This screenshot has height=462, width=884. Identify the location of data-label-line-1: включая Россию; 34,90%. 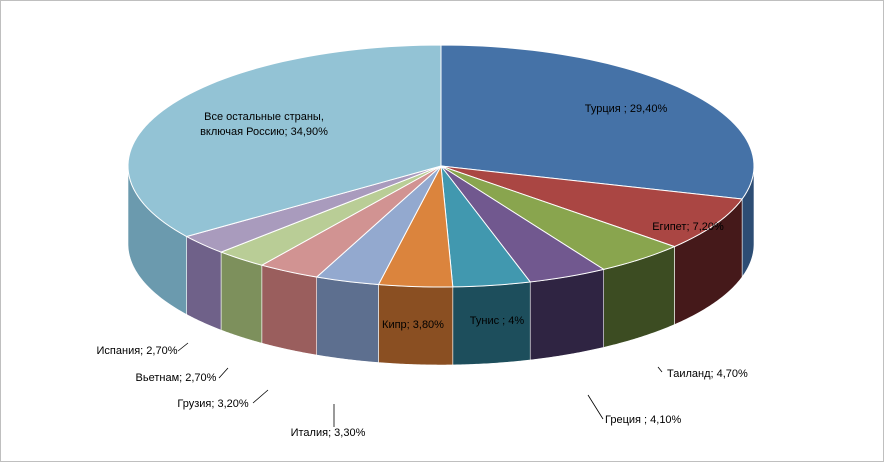
(264, 132).